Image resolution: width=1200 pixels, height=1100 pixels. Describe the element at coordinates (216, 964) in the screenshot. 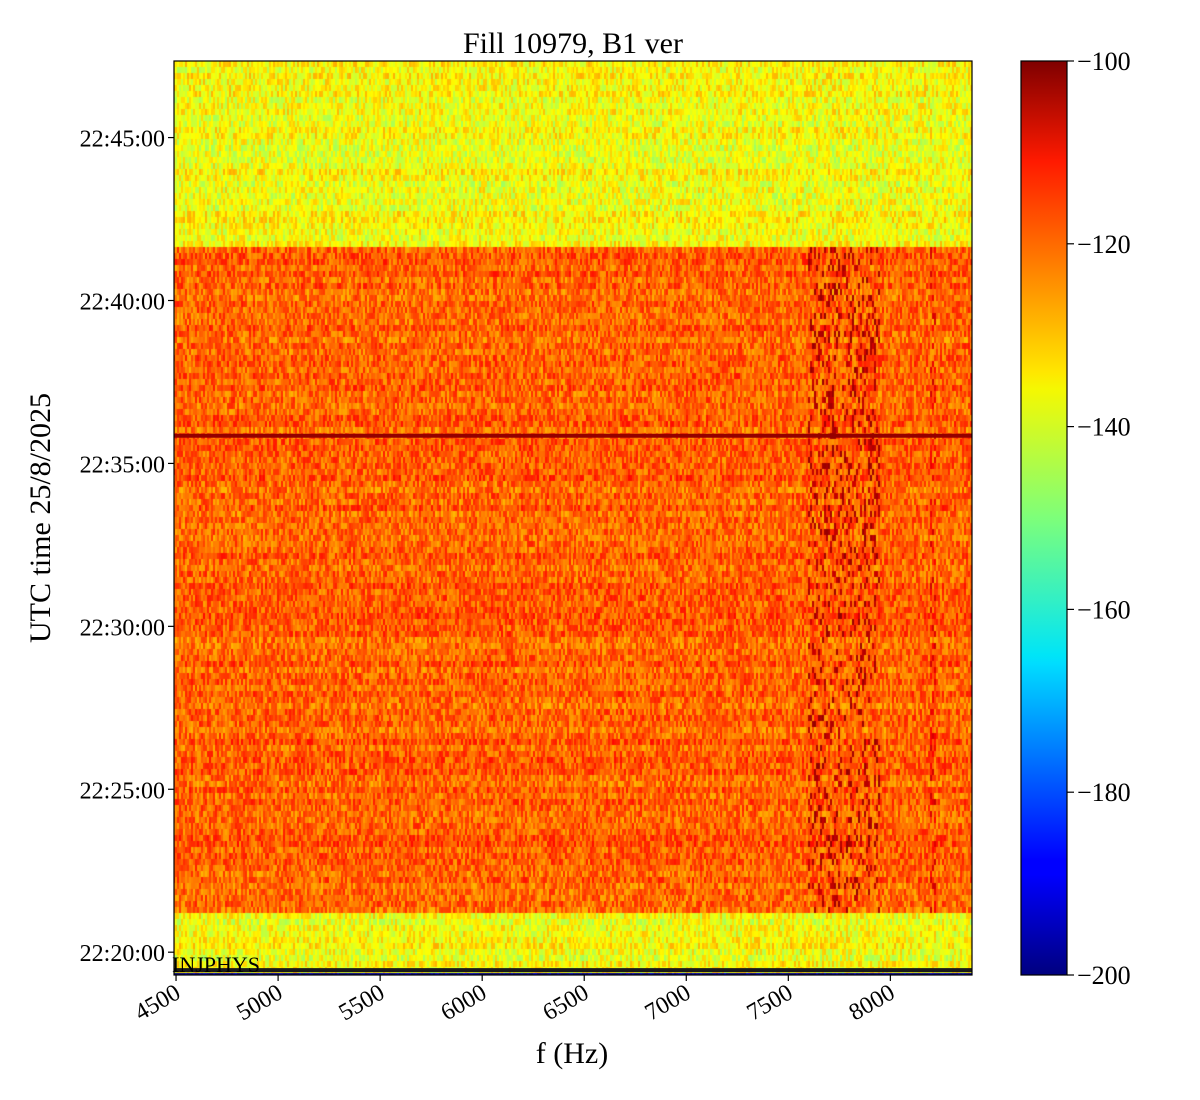

I see `watermark: INJPHYS` at that location.